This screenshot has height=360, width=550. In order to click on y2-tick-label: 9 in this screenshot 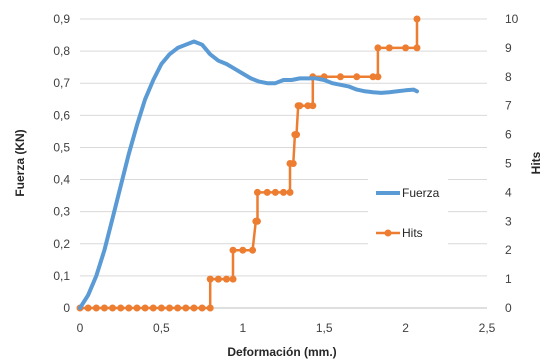, I will do `click(508, 48)`.